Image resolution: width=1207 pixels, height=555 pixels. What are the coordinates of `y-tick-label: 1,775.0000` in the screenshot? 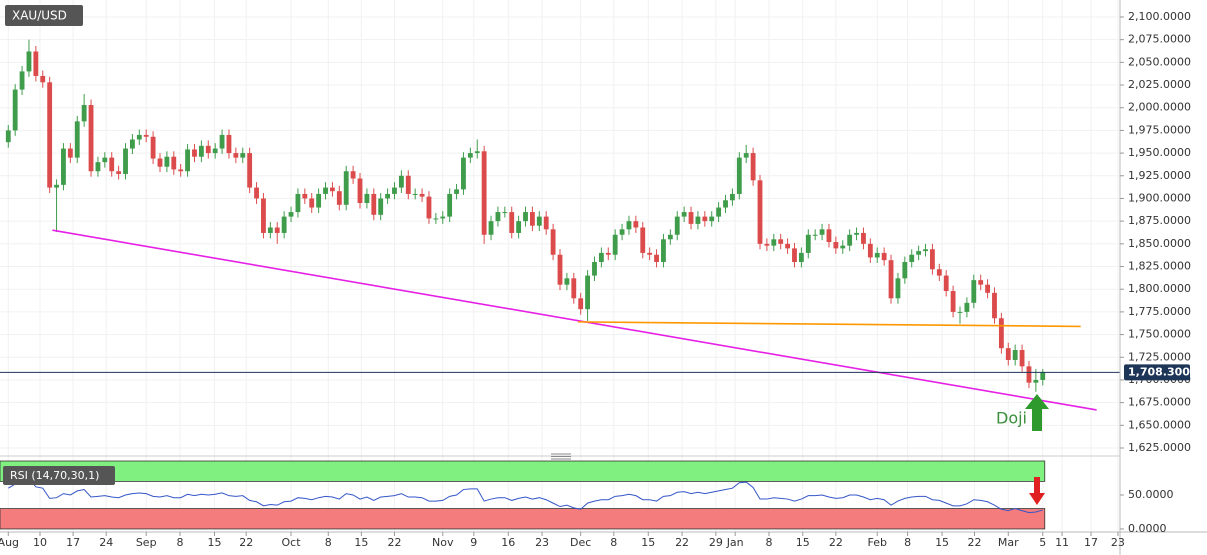 It's located at (1159, 311).